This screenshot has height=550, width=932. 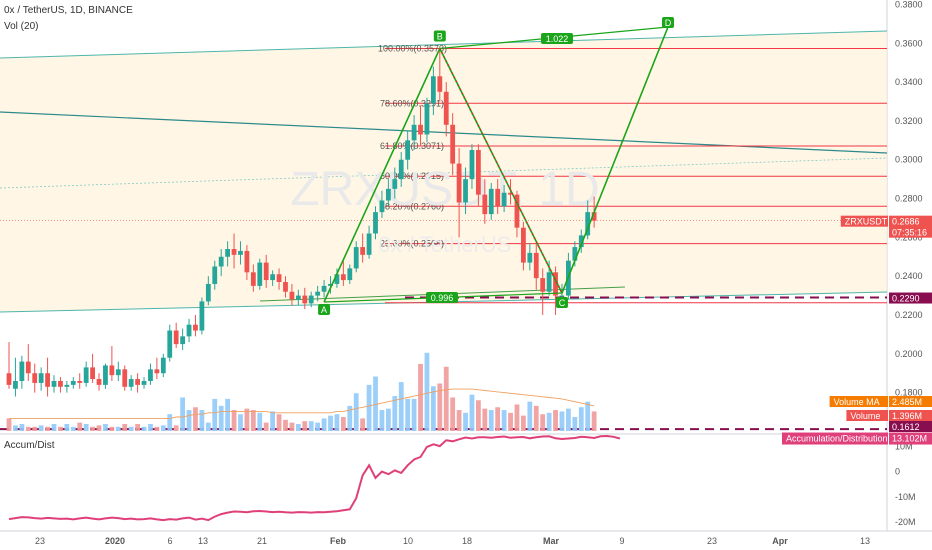 What do you see at coordinates (562, 303) in the screenshot?
I see `pattern-point-label: C` at bounding box center [562, 303].